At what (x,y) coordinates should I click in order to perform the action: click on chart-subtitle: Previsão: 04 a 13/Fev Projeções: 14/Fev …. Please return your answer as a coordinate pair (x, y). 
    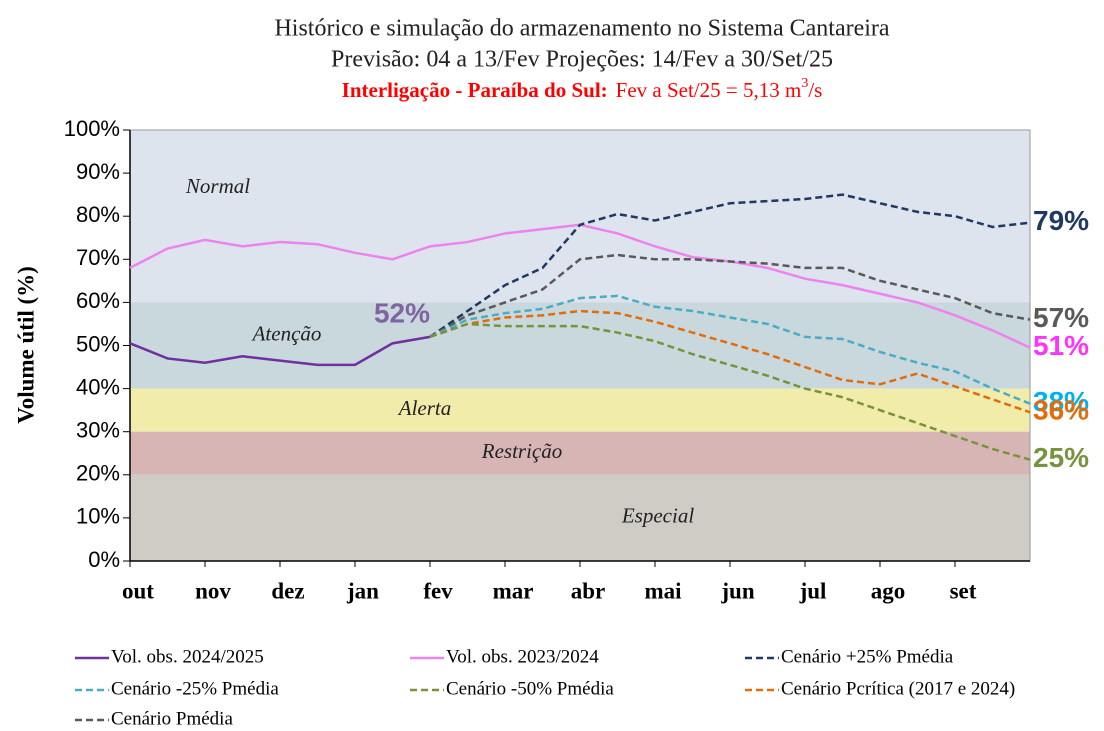
    Looking at the image, I should click on (582, 60).